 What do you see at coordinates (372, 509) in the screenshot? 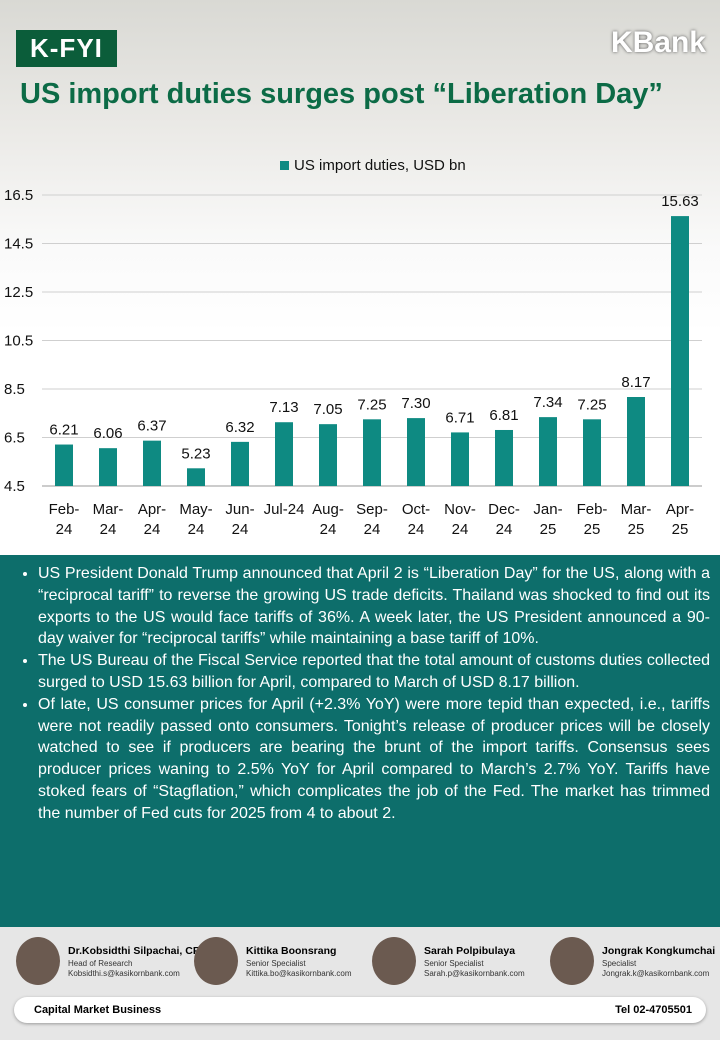
I see `x-tick-part: Sep-` at bounding box center [372, 509].